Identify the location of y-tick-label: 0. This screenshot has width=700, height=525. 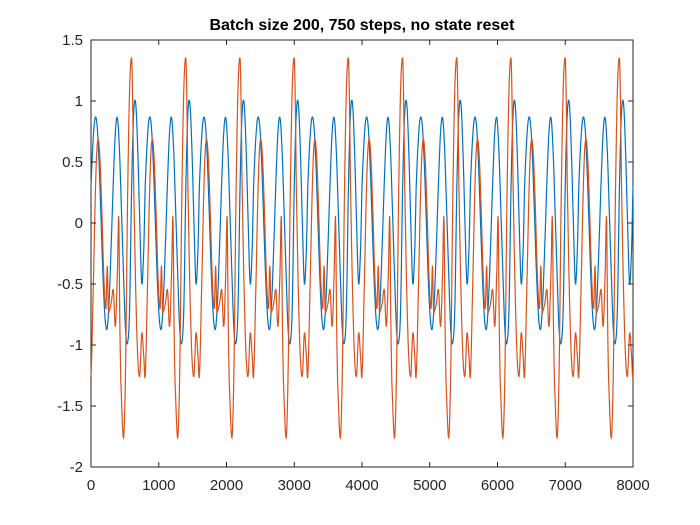
(79, 223).